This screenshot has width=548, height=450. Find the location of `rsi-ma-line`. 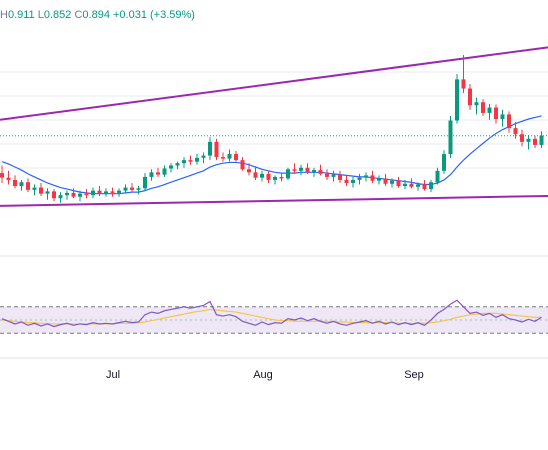

rsi-ma-line is located at coordinates (271, 316).